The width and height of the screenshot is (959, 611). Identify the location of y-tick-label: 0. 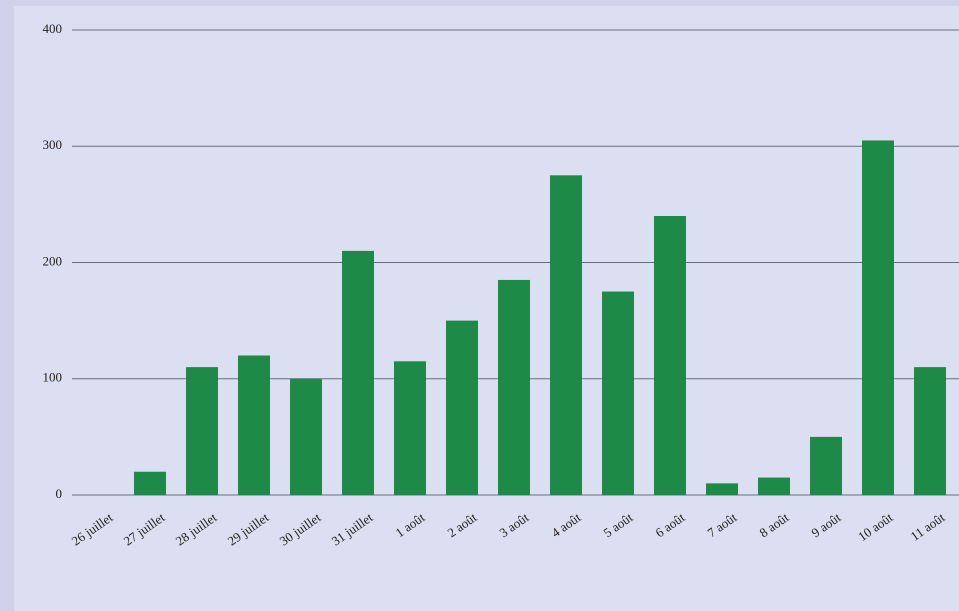
(59, 493).